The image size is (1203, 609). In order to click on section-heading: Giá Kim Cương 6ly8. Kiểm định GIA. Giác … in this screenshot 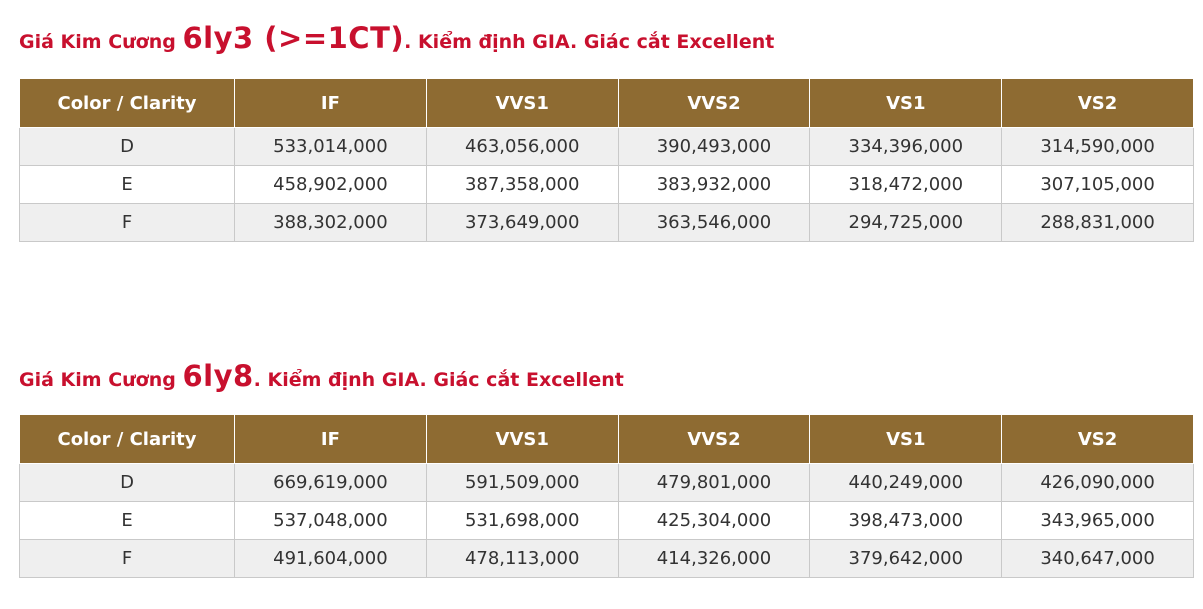, I will do `click(606, 376)`.